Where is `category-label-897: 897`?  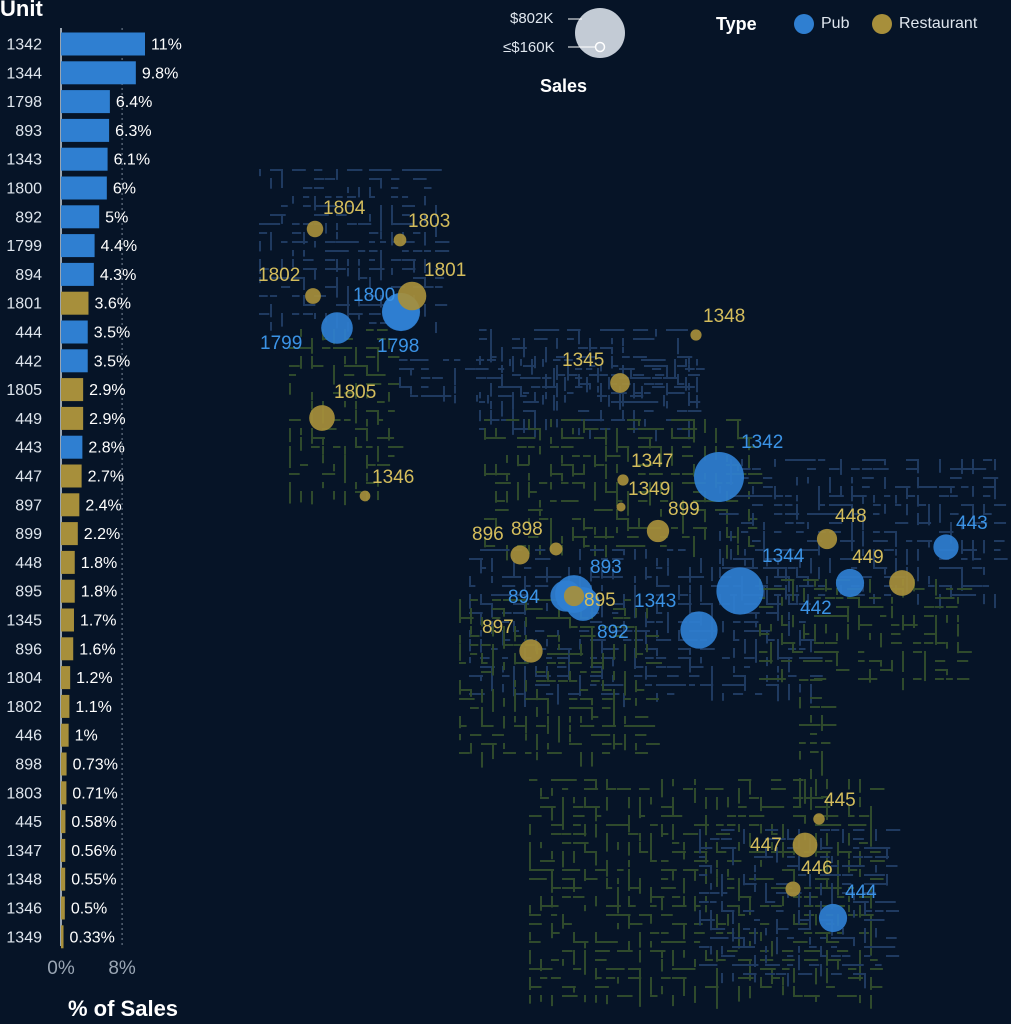
category-label-897: 897 is located at coordinates (28, 505).